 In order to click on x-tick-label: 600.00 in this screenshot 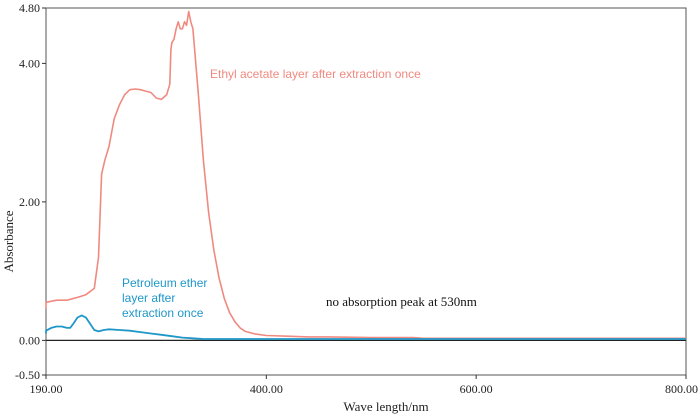, I will do `click(476, 389)`.